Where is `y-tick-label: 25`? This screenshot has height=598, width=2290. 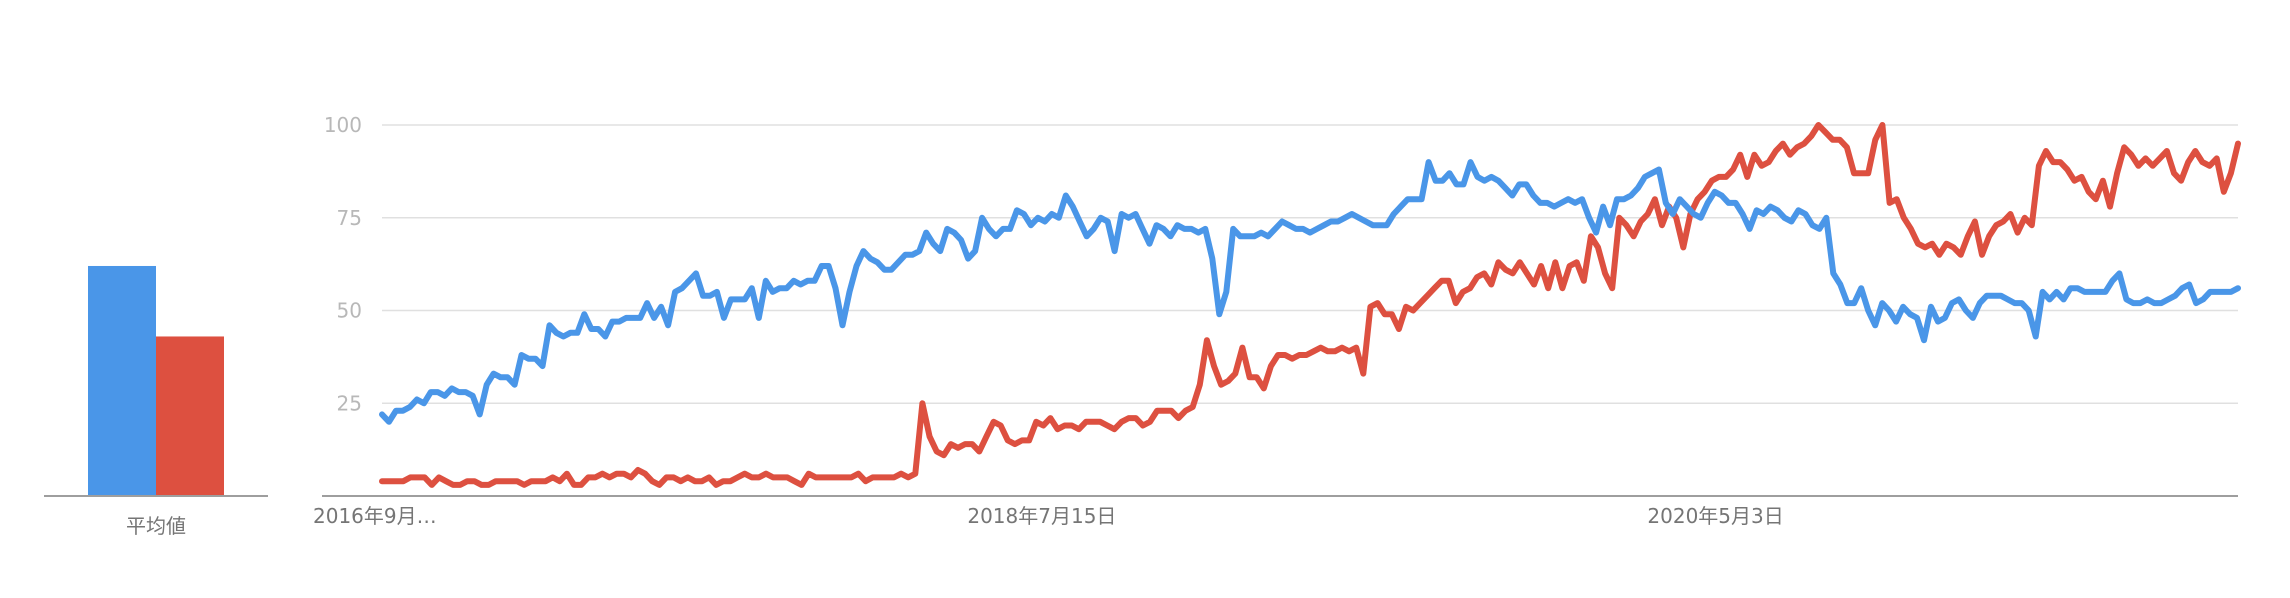 y-tick-label: 25 is located at coordinates (349, 403).